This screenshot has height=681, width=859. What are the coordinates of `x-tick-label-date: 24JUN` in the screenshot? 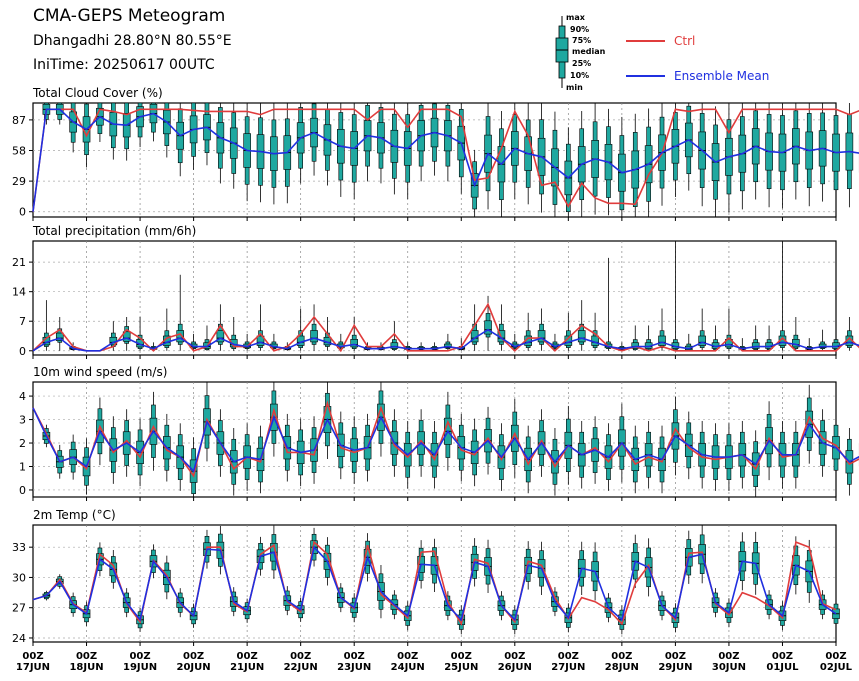 It's located at (408, 667).